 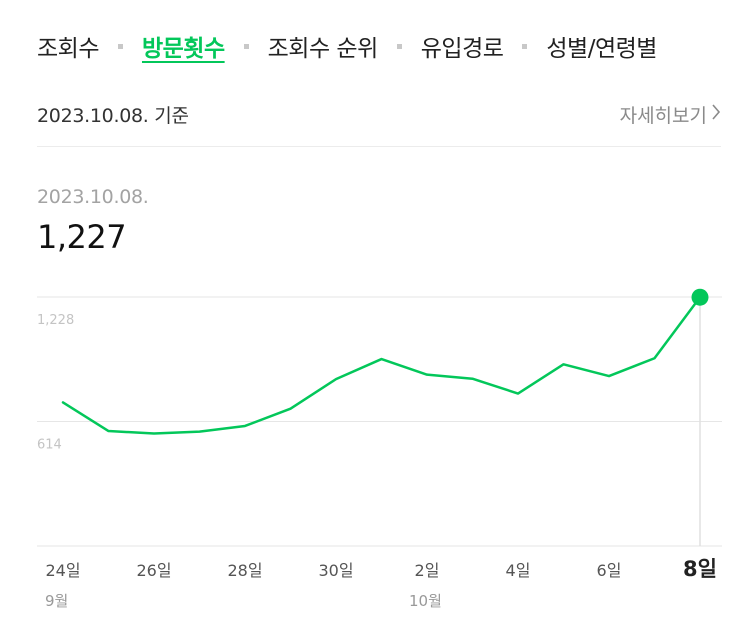 What do you see at coordinates (56, 601) in the screenshot?
I see `x-tick-month-label: 9월` at bounding box center [56, 601].